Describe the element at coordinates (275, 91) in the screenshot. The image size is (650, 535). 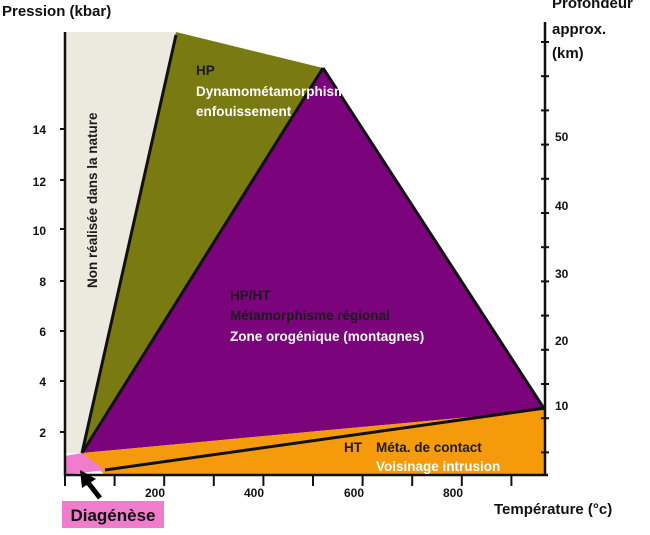
I see `label-hp-dynamometamorphisme: Dynamométamorphisme` at that location.